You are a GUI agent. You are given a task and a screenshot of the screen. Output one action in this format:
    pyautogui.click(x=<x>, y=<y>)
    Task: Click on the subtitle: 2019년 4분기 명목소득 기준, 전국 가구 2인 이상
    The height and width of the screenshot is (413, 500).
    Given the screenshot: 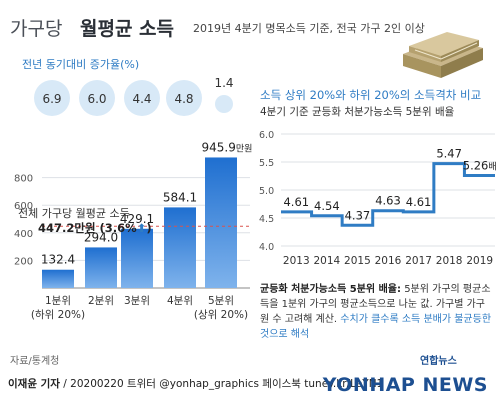 What is the action you would take?
    pyautogui.click(x=309, y=28)
    